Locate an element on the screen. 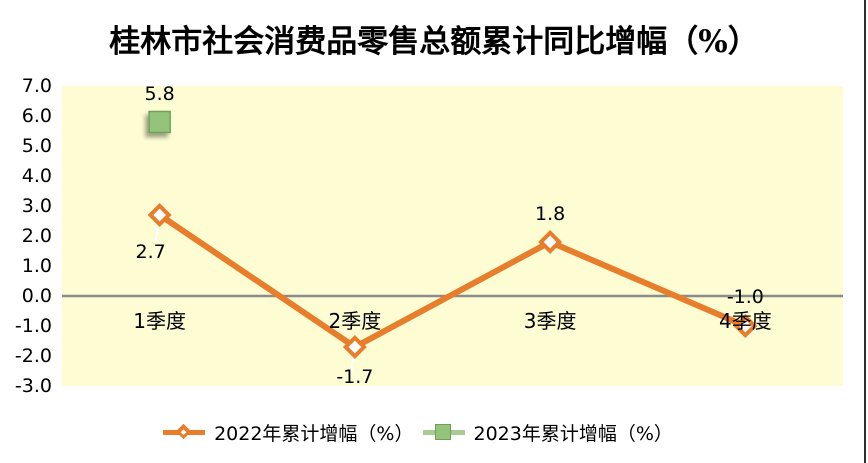 This screenshot has height=463, width=868. chart-title: 桂林市社会消费品零售总额累计同比增幅（%） is located at coordinates (434, 42).